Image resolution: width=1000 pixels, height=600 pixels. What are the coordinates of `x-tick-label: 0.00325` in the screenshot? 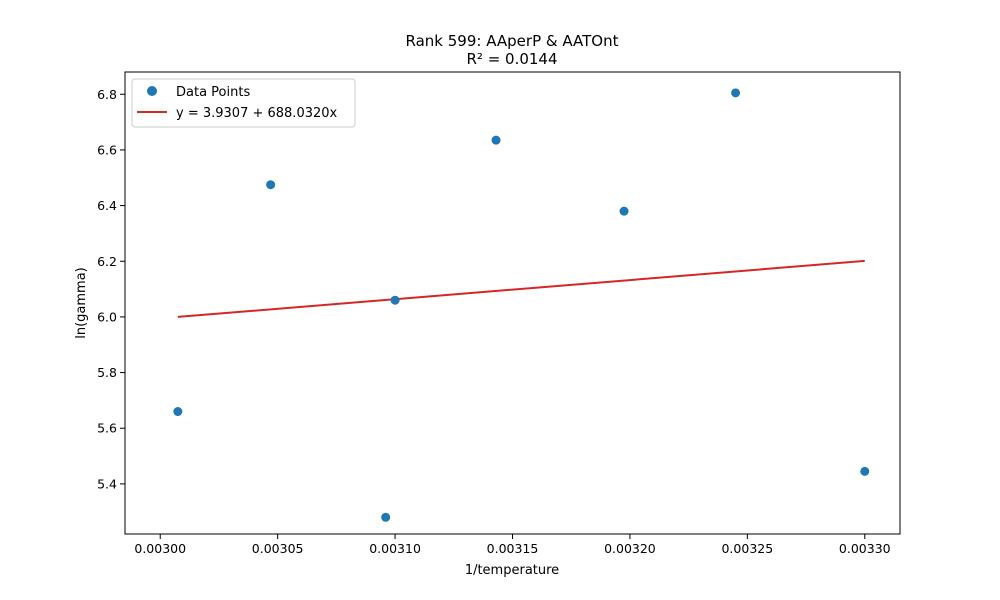 It's located at (747, 548).